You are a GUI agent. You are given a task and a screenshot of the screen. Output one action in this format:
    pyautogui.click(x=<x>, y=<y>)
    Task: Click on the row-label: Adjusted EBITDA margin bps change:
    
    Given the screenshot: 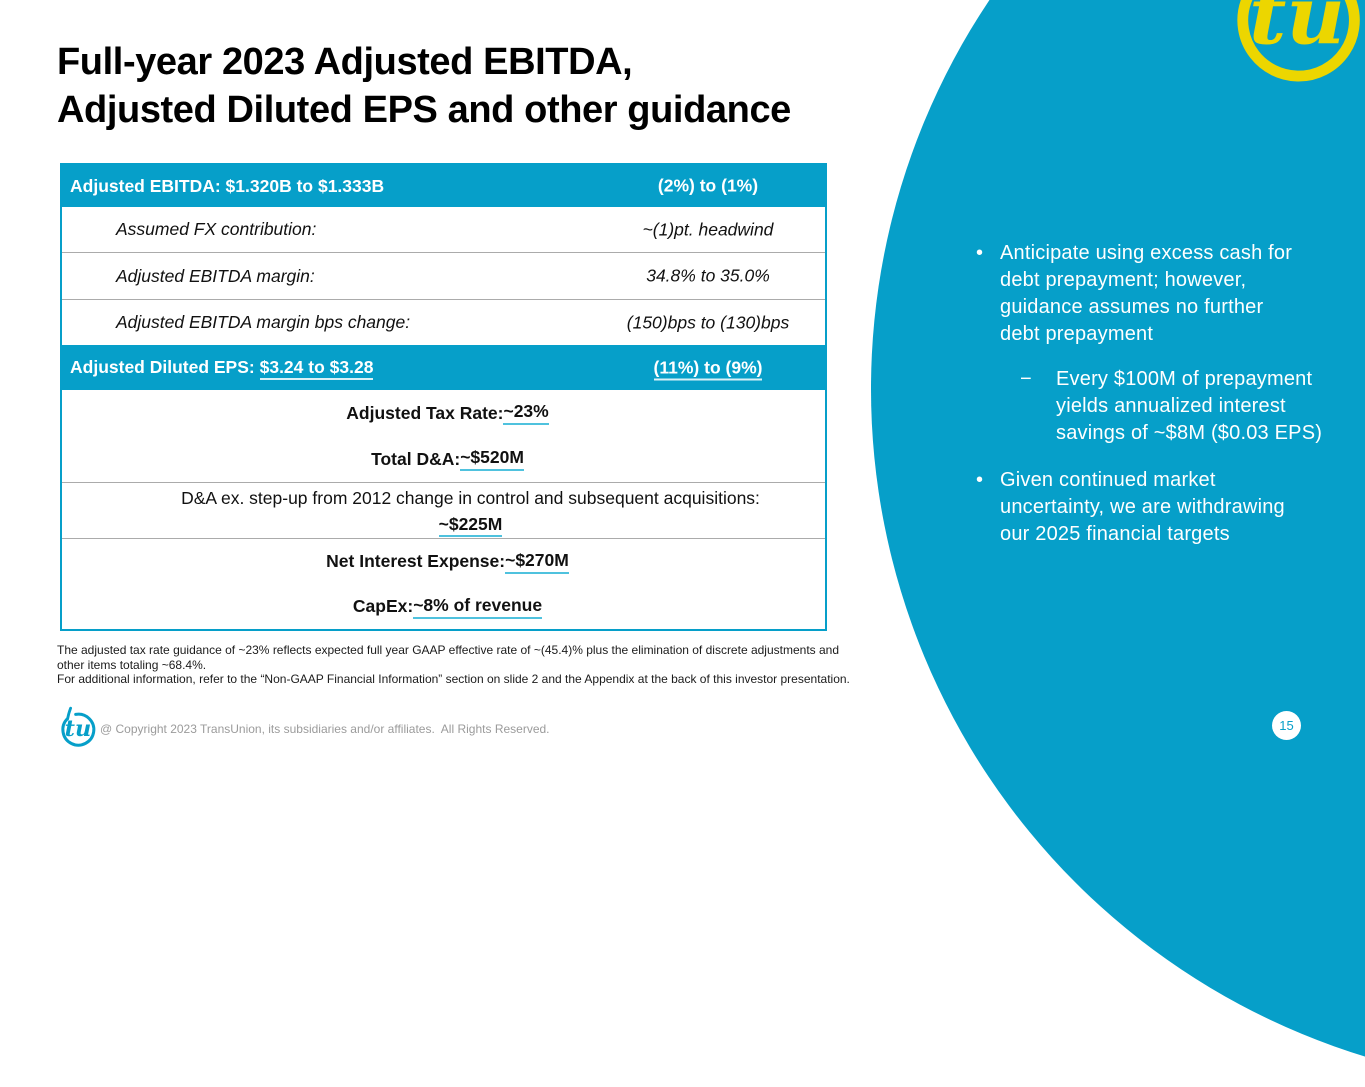 What is the action you would take?
    pyautogui.click(x=263, y=322)
    